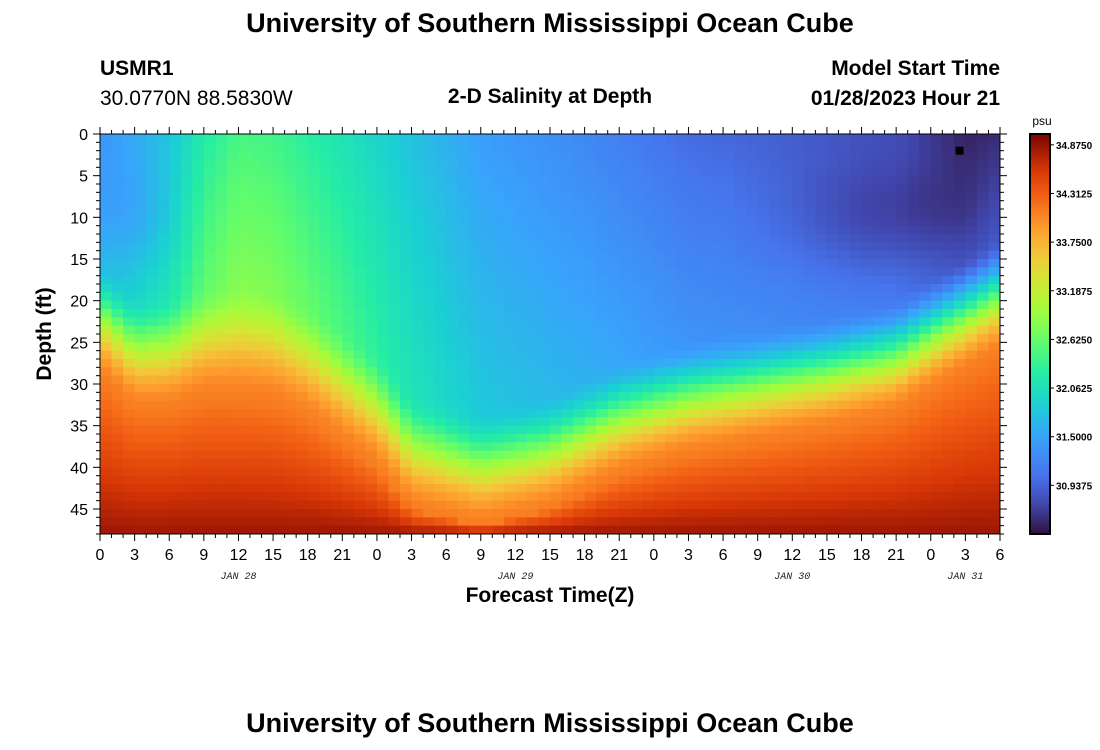  Describe the element at coordinates (79, 302) in the screenshot. I see `y-tick-label: 20` at that location.